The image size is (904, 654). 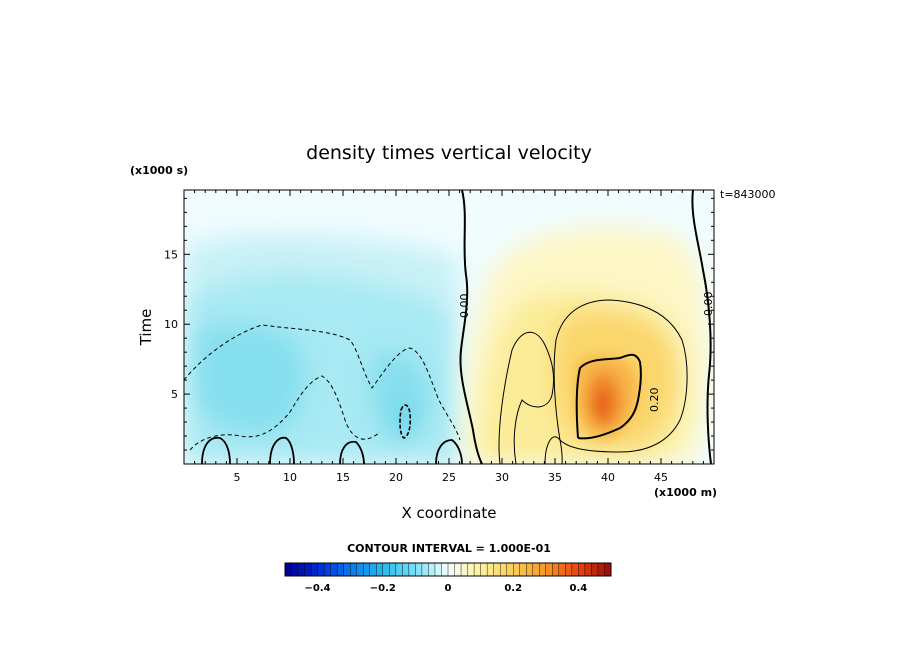 I want to click on contour-label-0.2: 0.20, so click(x=654, y=400).